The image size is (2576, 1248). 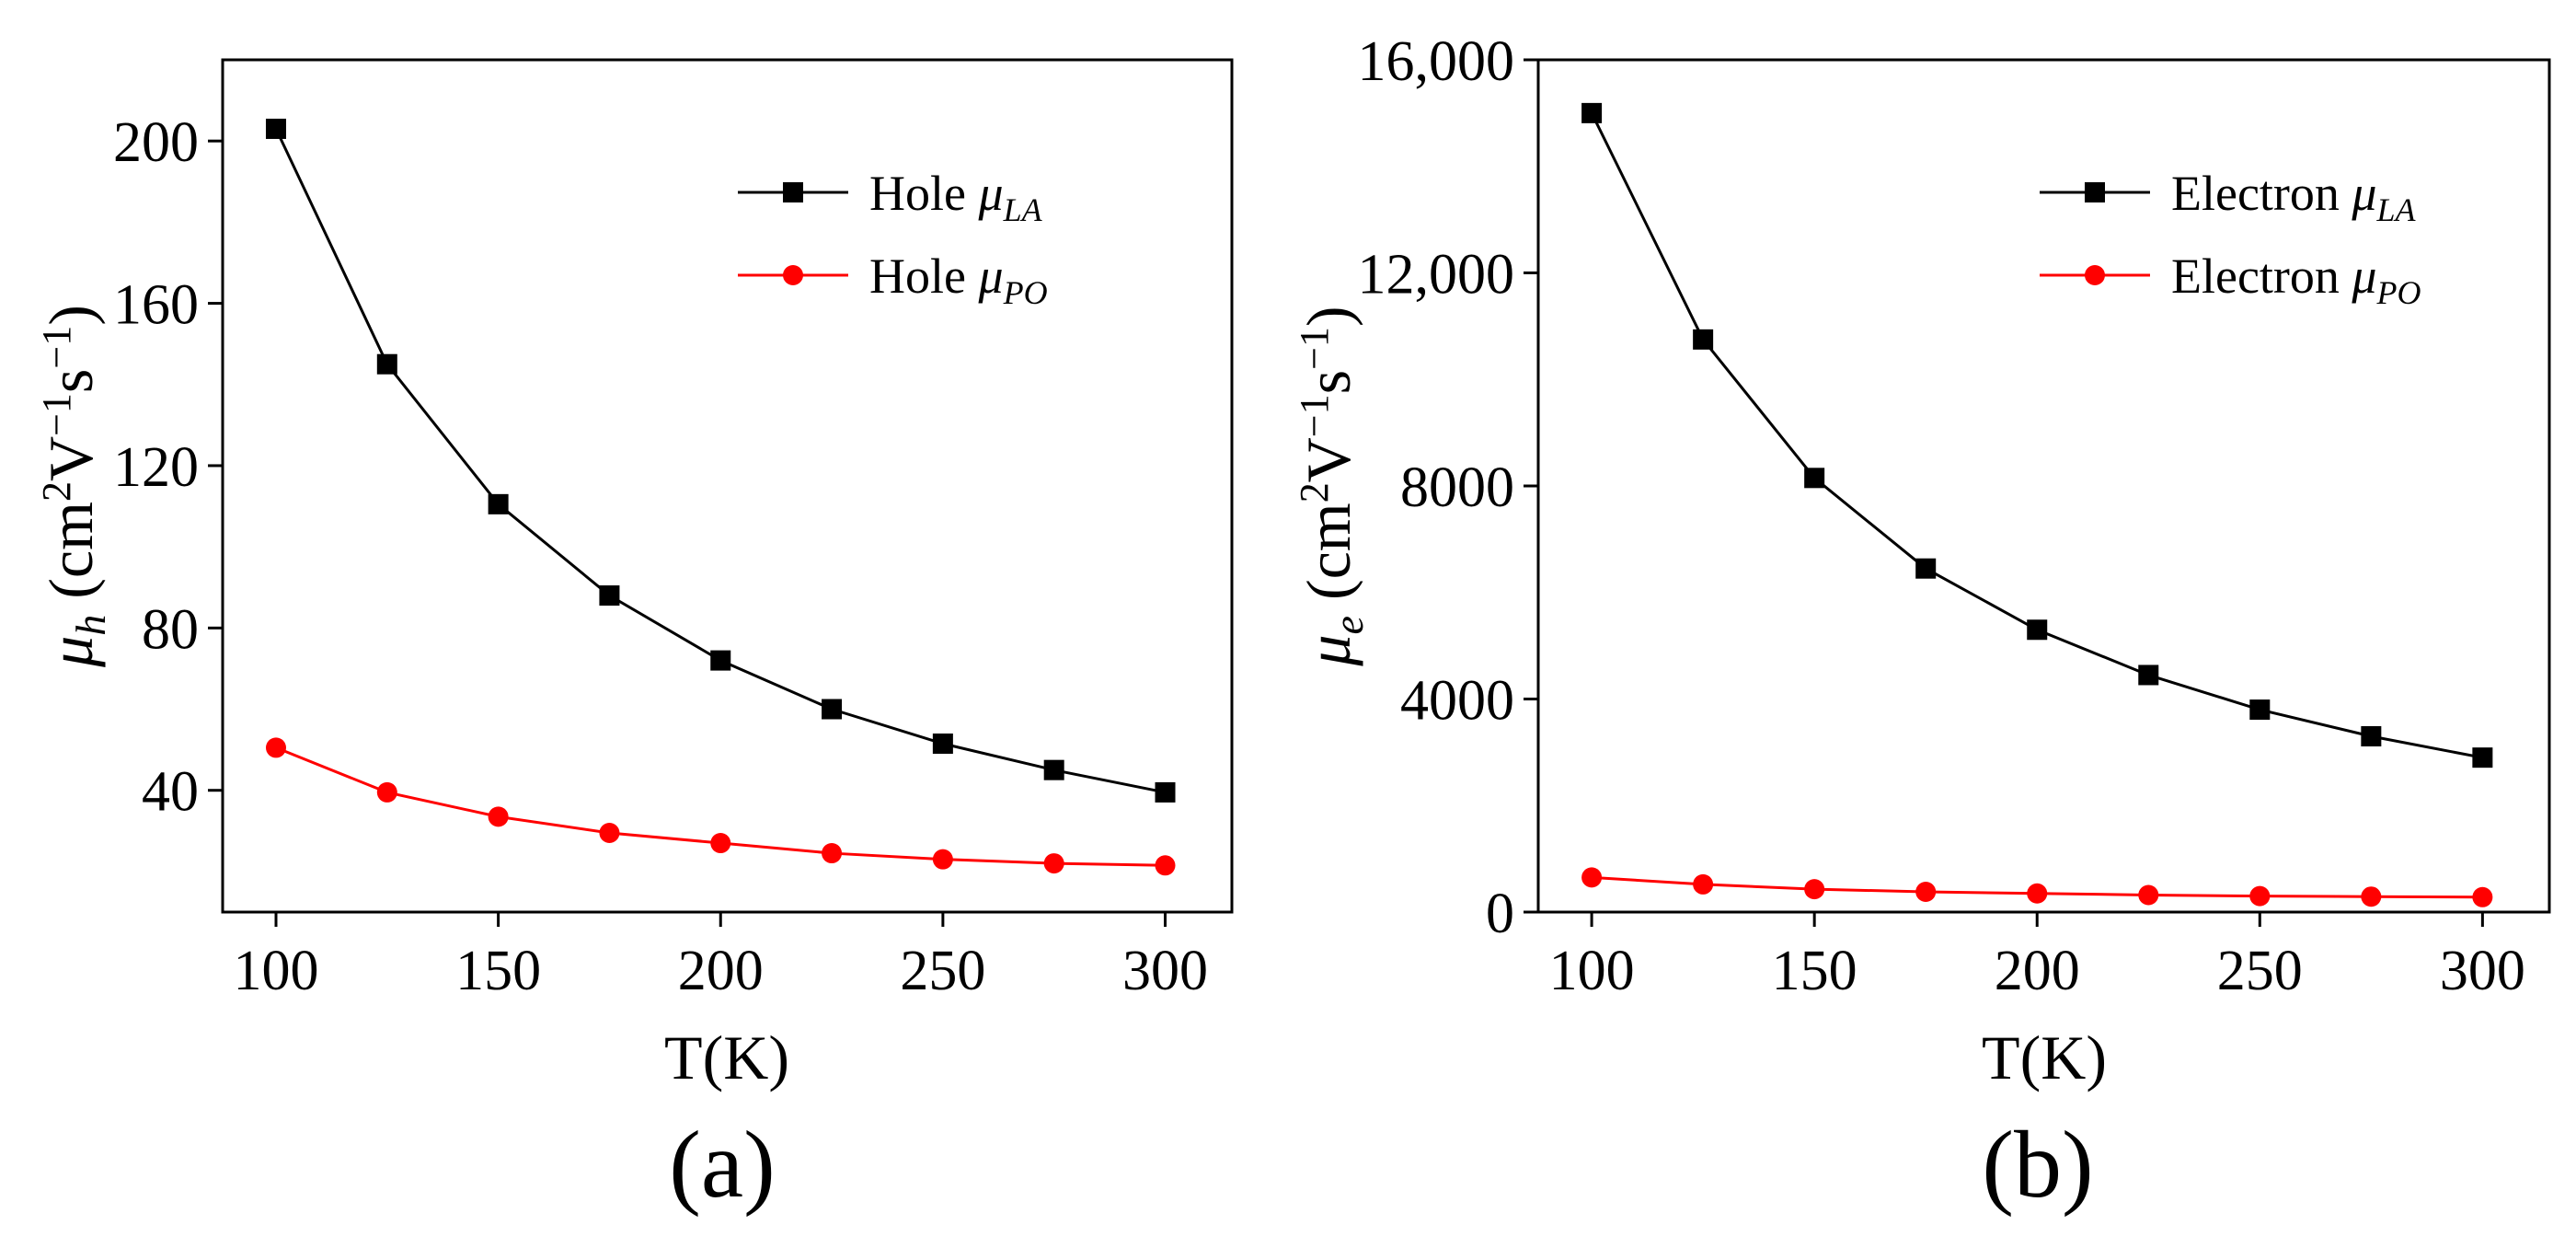 I want to click on y-tick-labels: 40 80 120 160 200, so click(x=156, y=467).